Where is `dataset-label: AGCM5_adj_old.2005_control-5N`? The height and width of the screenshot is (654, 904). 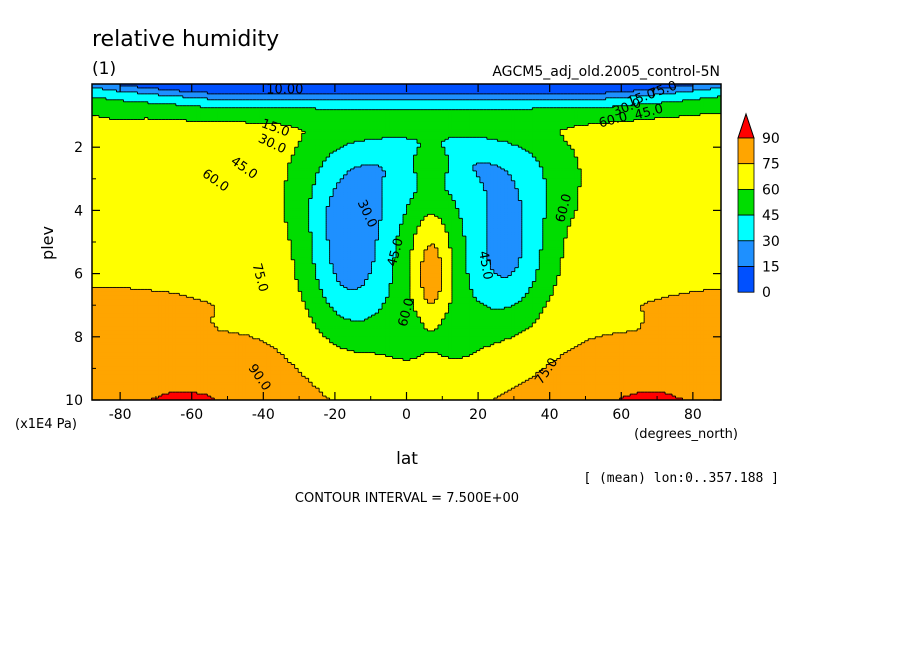
dataset-label: AGCM5_adj_old.2005_control-5N is located at coordinates (606, 72).